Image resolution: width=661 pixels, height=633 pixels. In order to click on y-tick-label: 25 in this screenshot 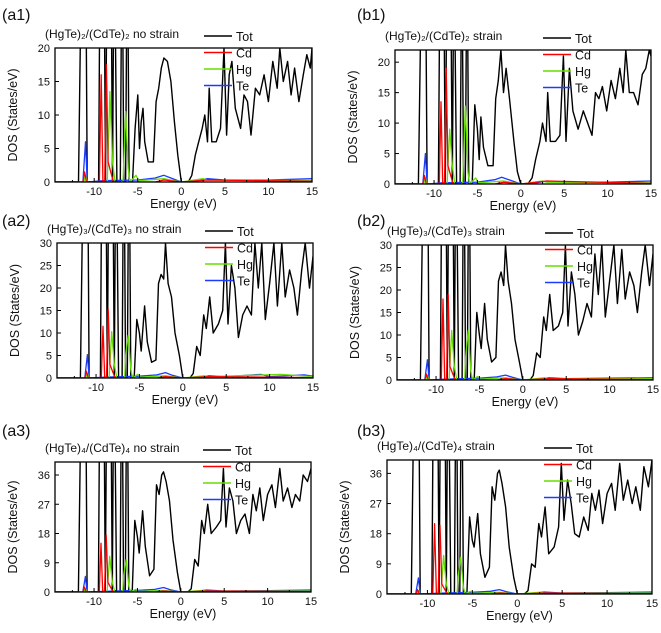, I will do `click(46, 267)`.